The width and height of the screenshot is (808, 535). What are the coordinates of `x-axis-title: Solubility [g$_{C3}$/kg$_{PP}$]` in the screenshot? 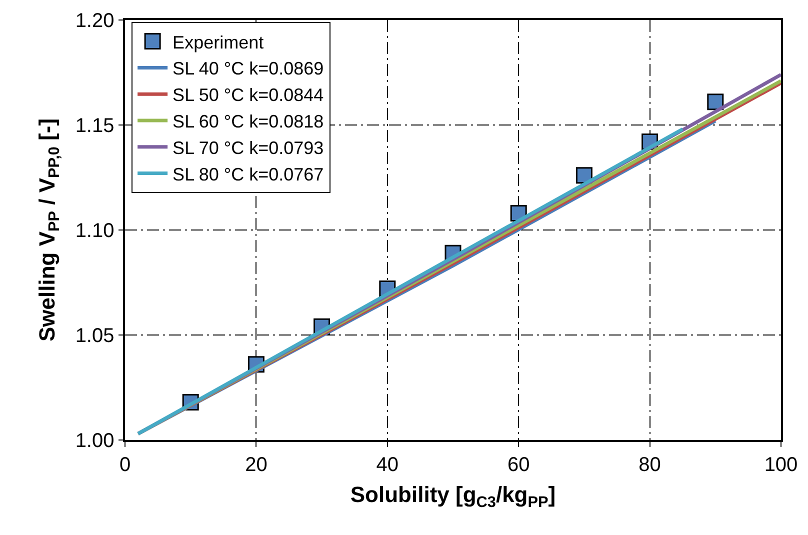 It's located at (453, 496).